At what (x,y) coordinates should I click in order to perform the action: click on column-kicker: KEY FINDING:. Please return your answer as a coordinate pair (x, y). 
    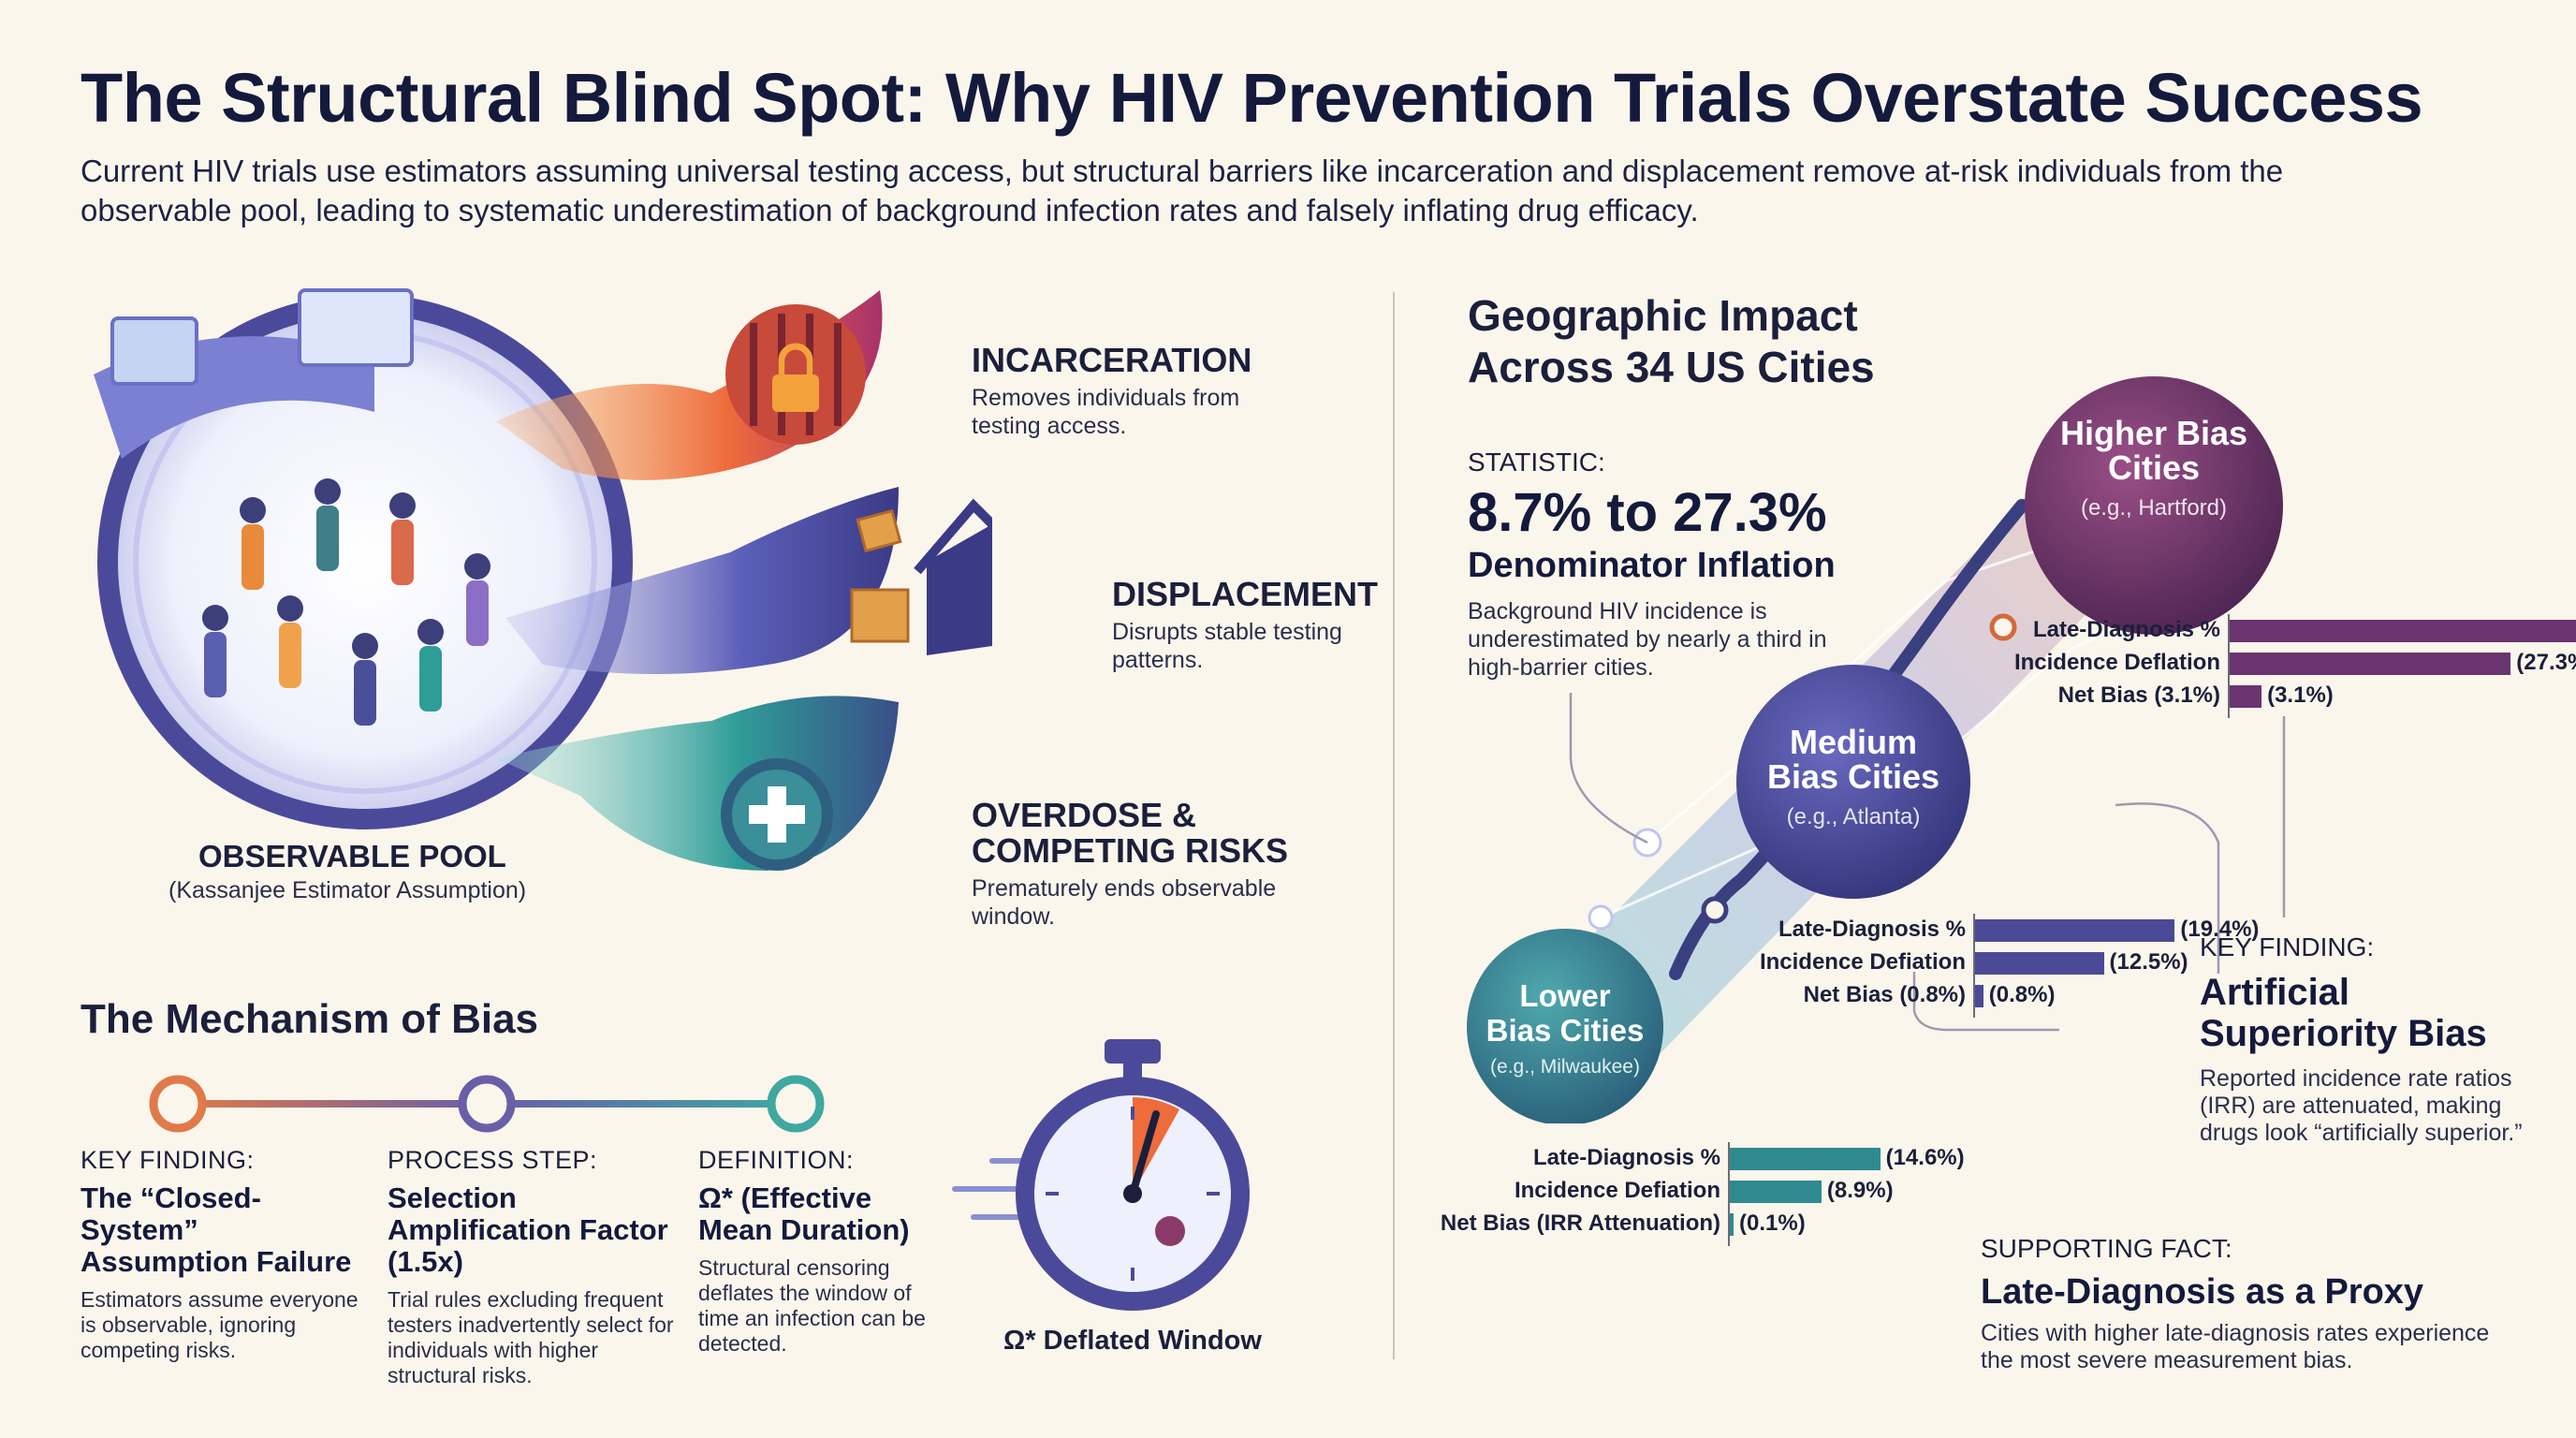
    Looking at the image, I should click on (167, 1160).